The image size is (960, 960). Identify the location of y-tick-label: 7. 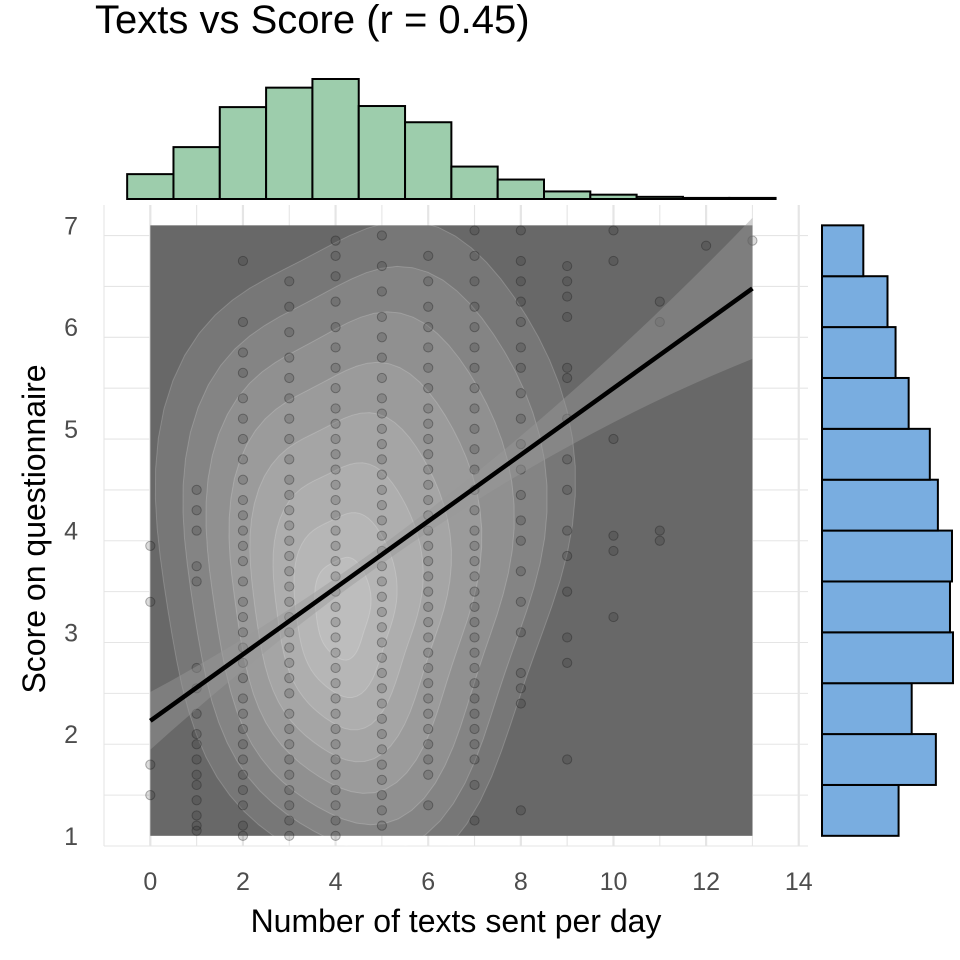
(71, 226).